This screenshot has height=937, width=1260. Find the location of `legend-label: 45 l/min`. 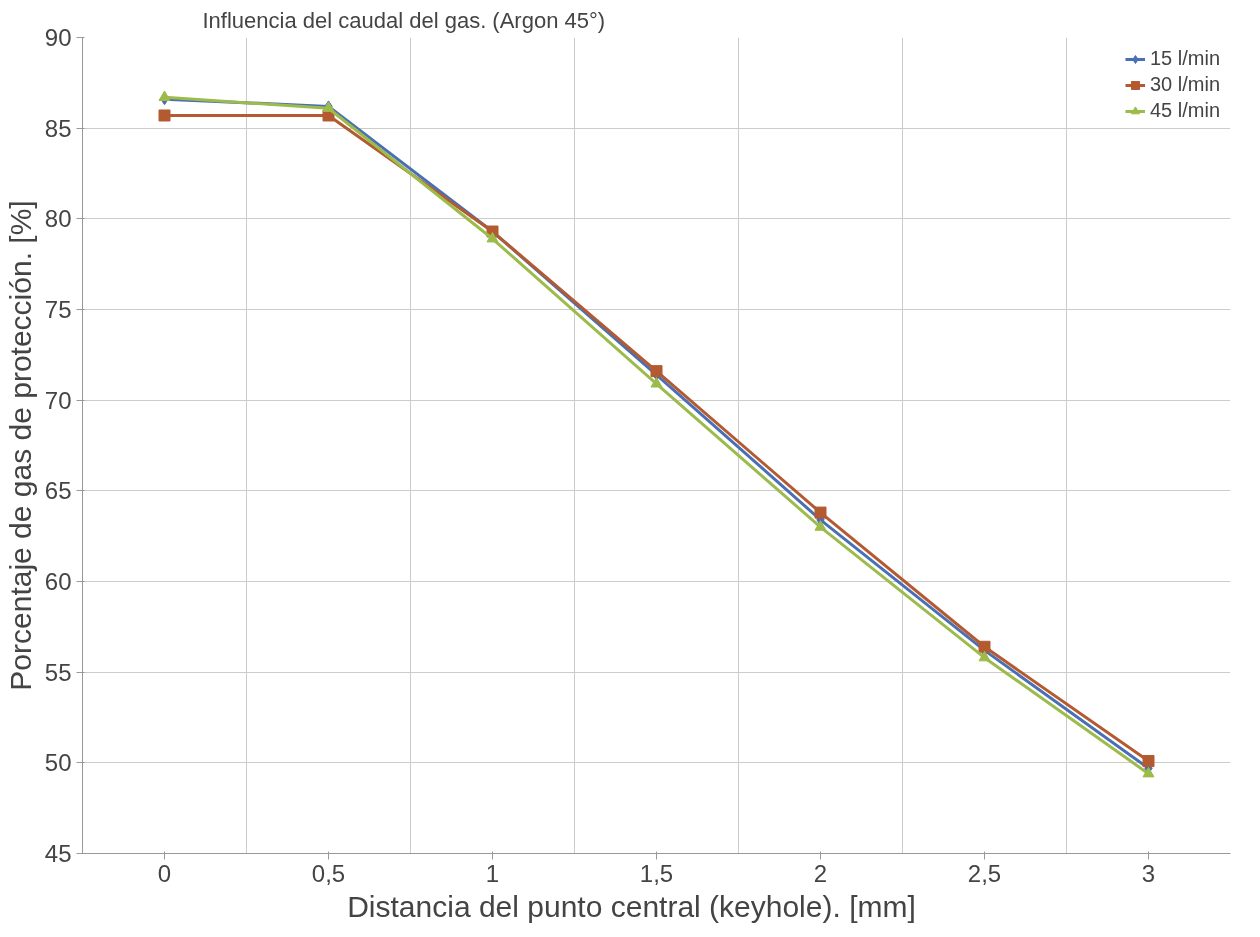

legend-label: 45 l/min is located at coordinates (1184, 110).